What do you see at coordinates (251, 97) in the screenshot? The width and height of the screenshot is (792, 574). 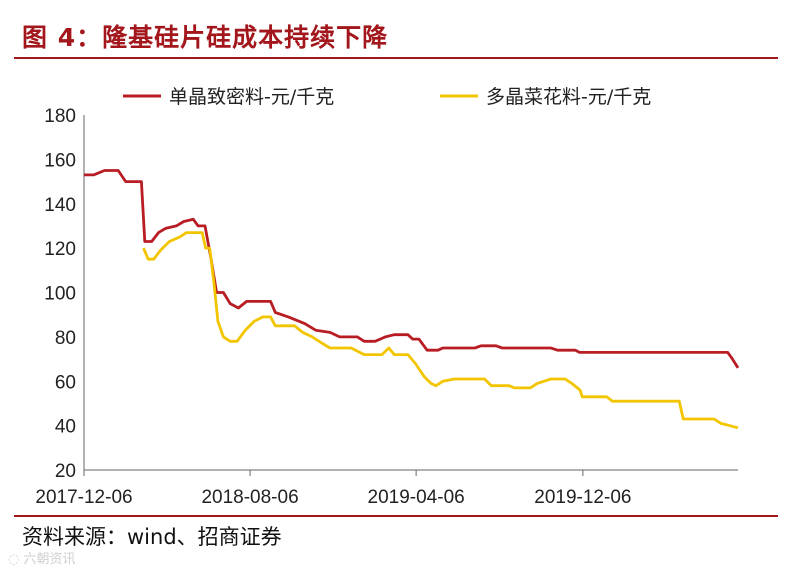 I see `legend-label-1: 单晶致密料-元/千克` at bounding box center [251, 97].